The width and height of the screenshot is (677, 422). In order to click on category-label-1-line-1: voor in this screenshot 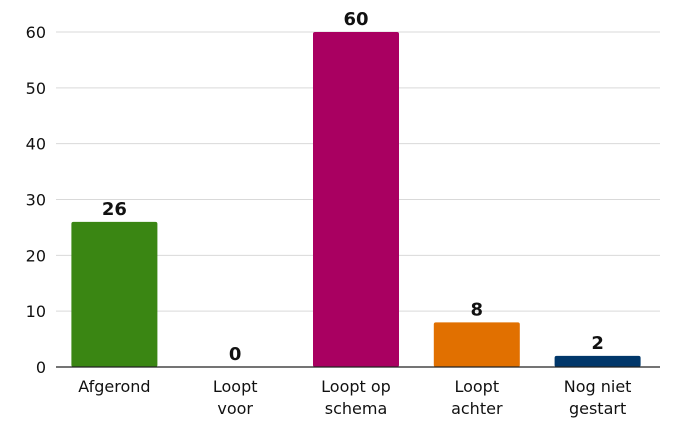, I will do `click(235, 408)`.